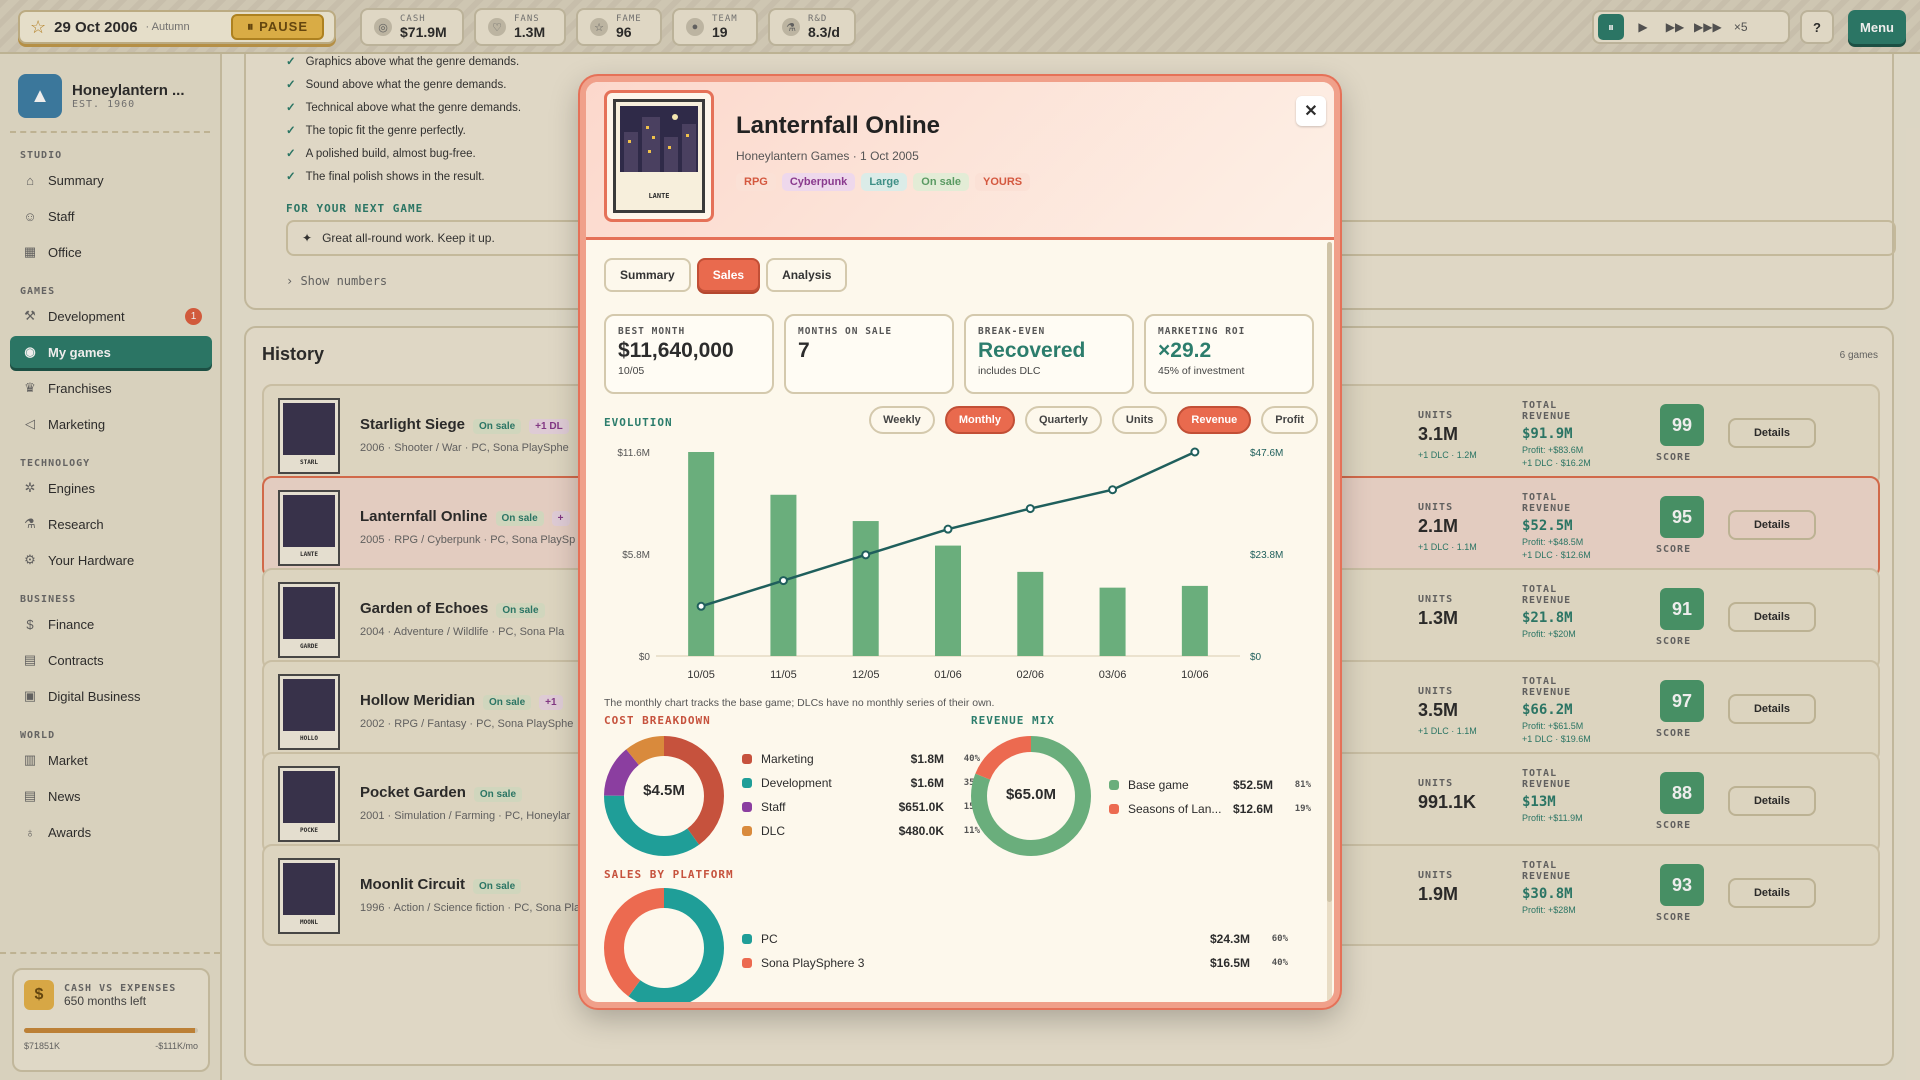  I want to click on y-tick-label-right: $47.6M, so click(1266, 453).